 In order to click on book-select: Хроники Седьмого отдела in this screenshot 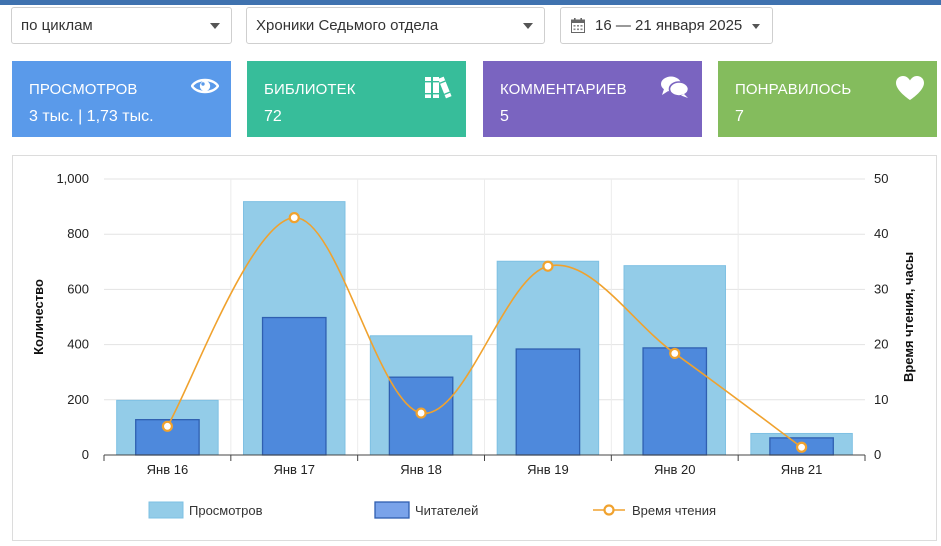, I will do `click(395, 25)`.